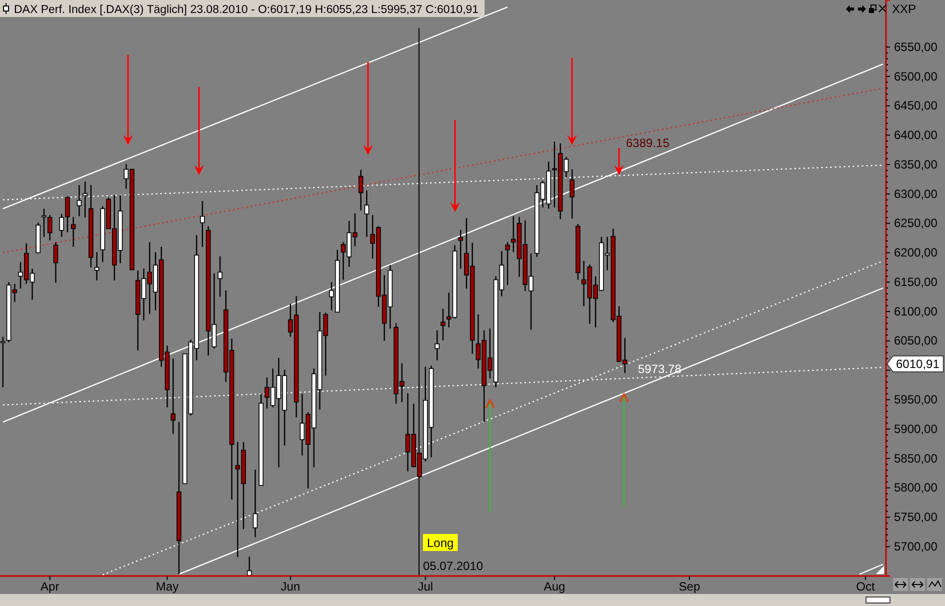 The image size is (945, 606). I want to click on x-tick-label: Jun, so click(290, 587).